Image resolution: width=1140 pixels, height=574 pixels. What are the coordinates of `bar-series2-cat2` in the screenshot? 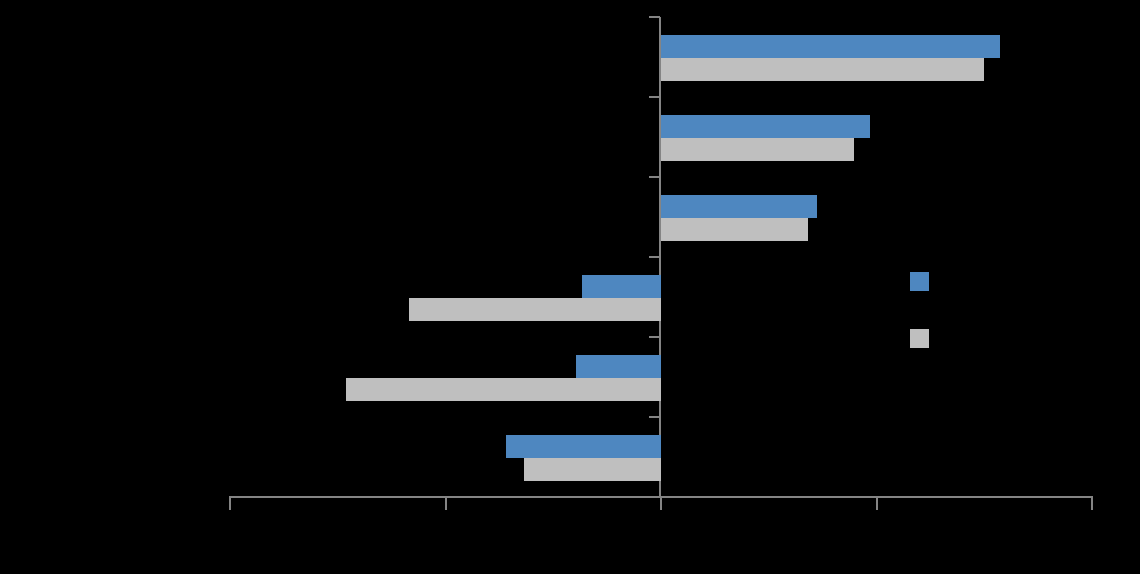 It's located at (757, 149).